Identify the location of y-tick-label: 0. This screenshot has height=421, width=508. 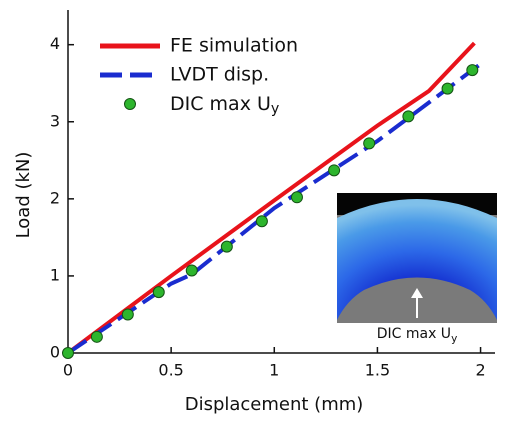
(55, 352).